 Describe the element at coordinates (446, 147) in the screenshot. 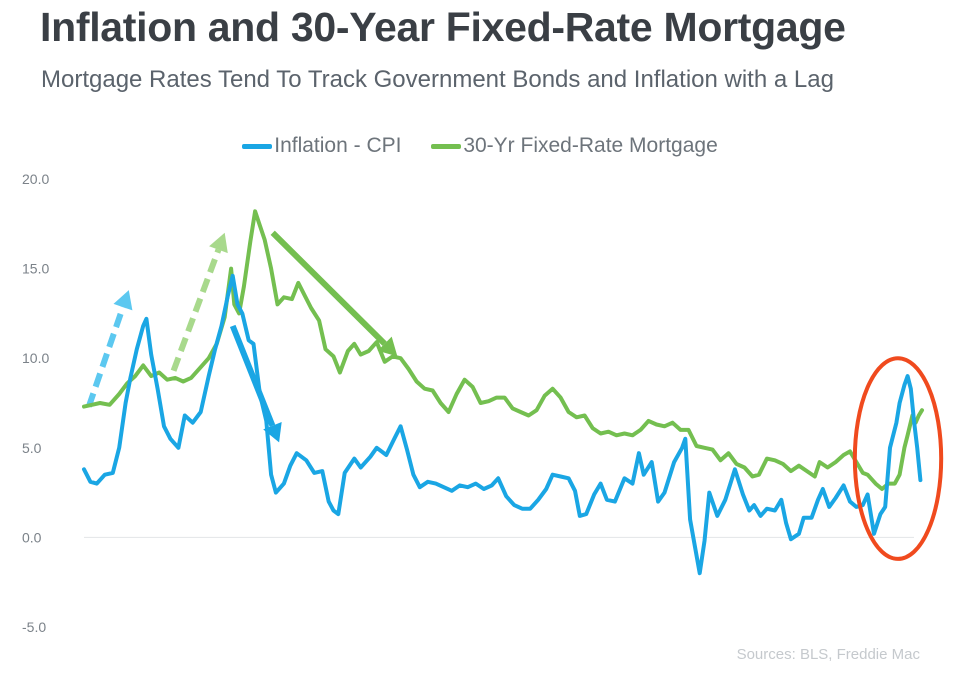

I see `legend-swatch-mortgage` at that location.